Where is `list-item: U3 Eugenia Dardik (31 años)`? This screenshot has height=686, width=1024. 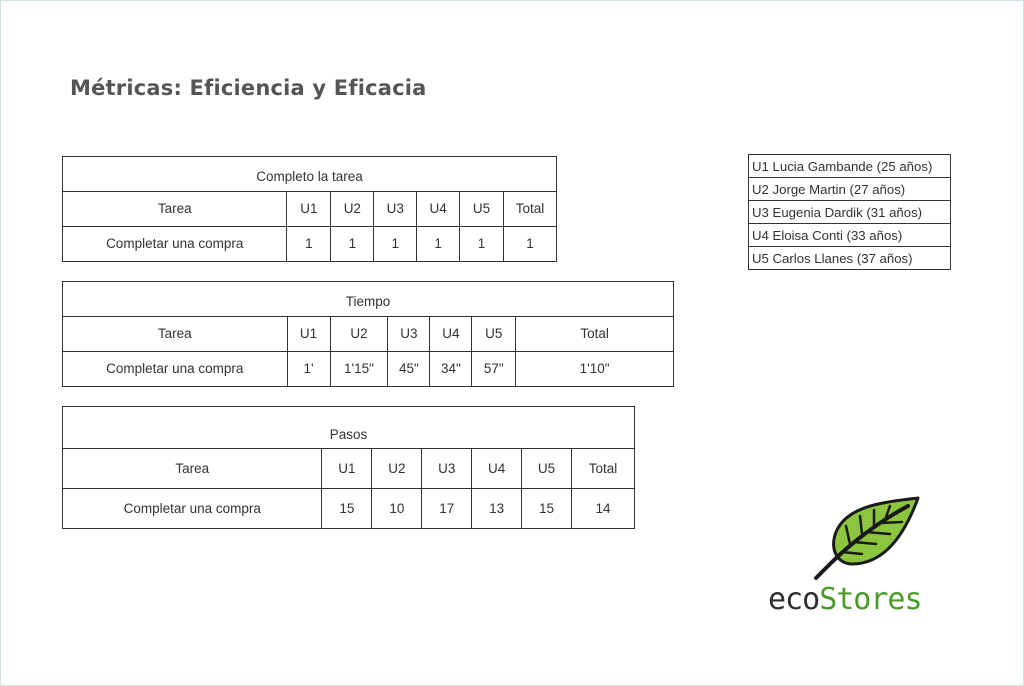
list-item: U3 Eugenia Dardik (31 años) is located at coordinates (849, 212).